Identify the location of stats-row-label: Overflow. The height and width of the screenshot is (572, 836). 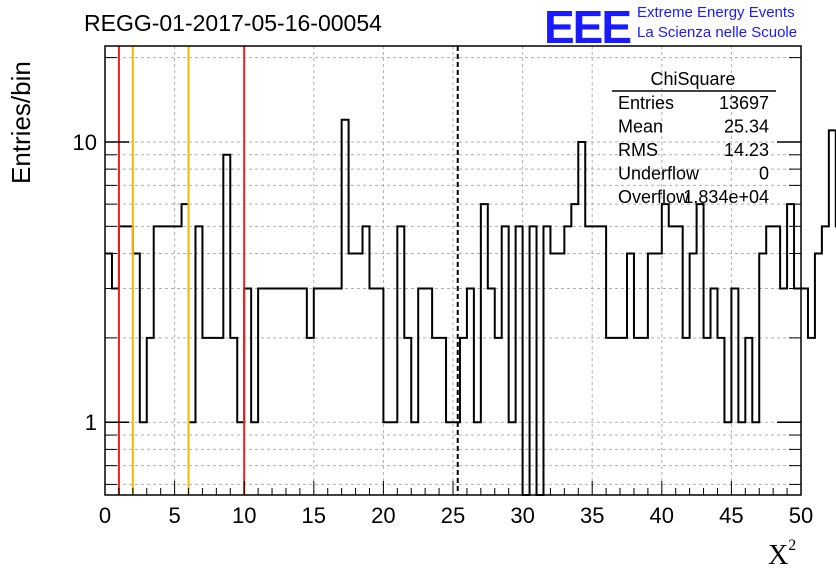
(654, 197).